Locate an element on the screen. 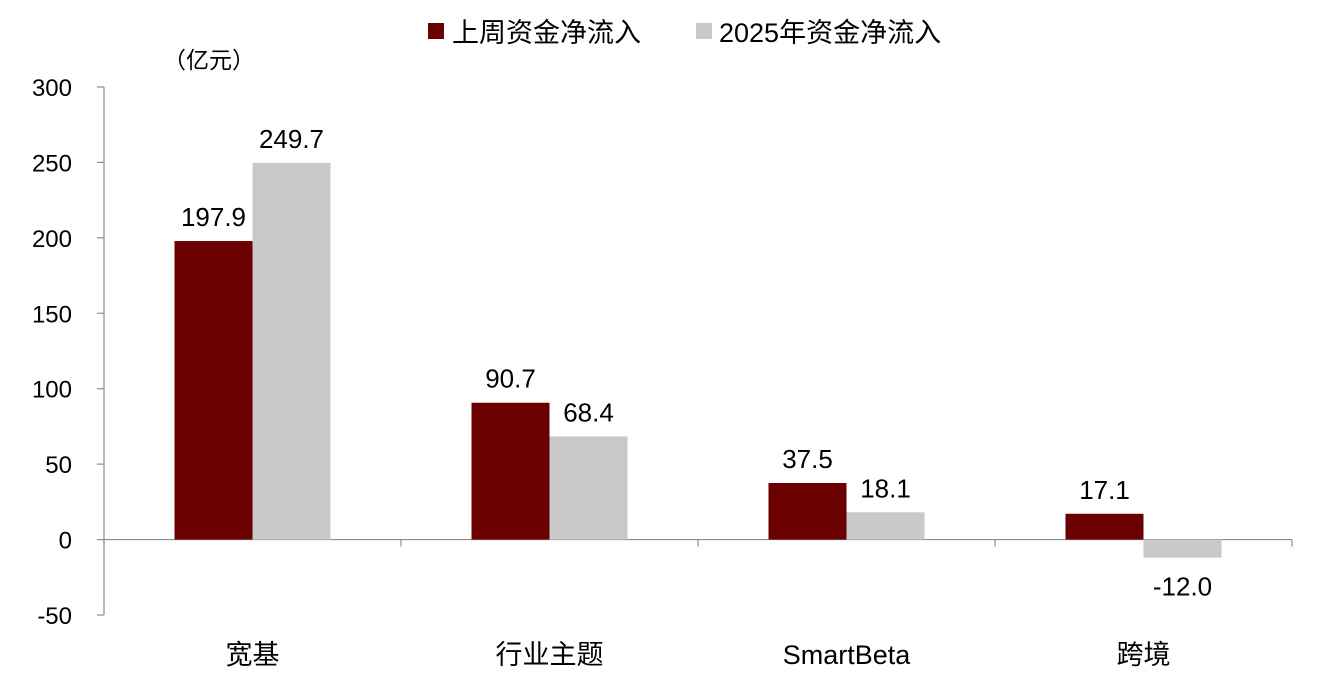  x-category-label: SmartBeta is located at coordinates (847, 655).